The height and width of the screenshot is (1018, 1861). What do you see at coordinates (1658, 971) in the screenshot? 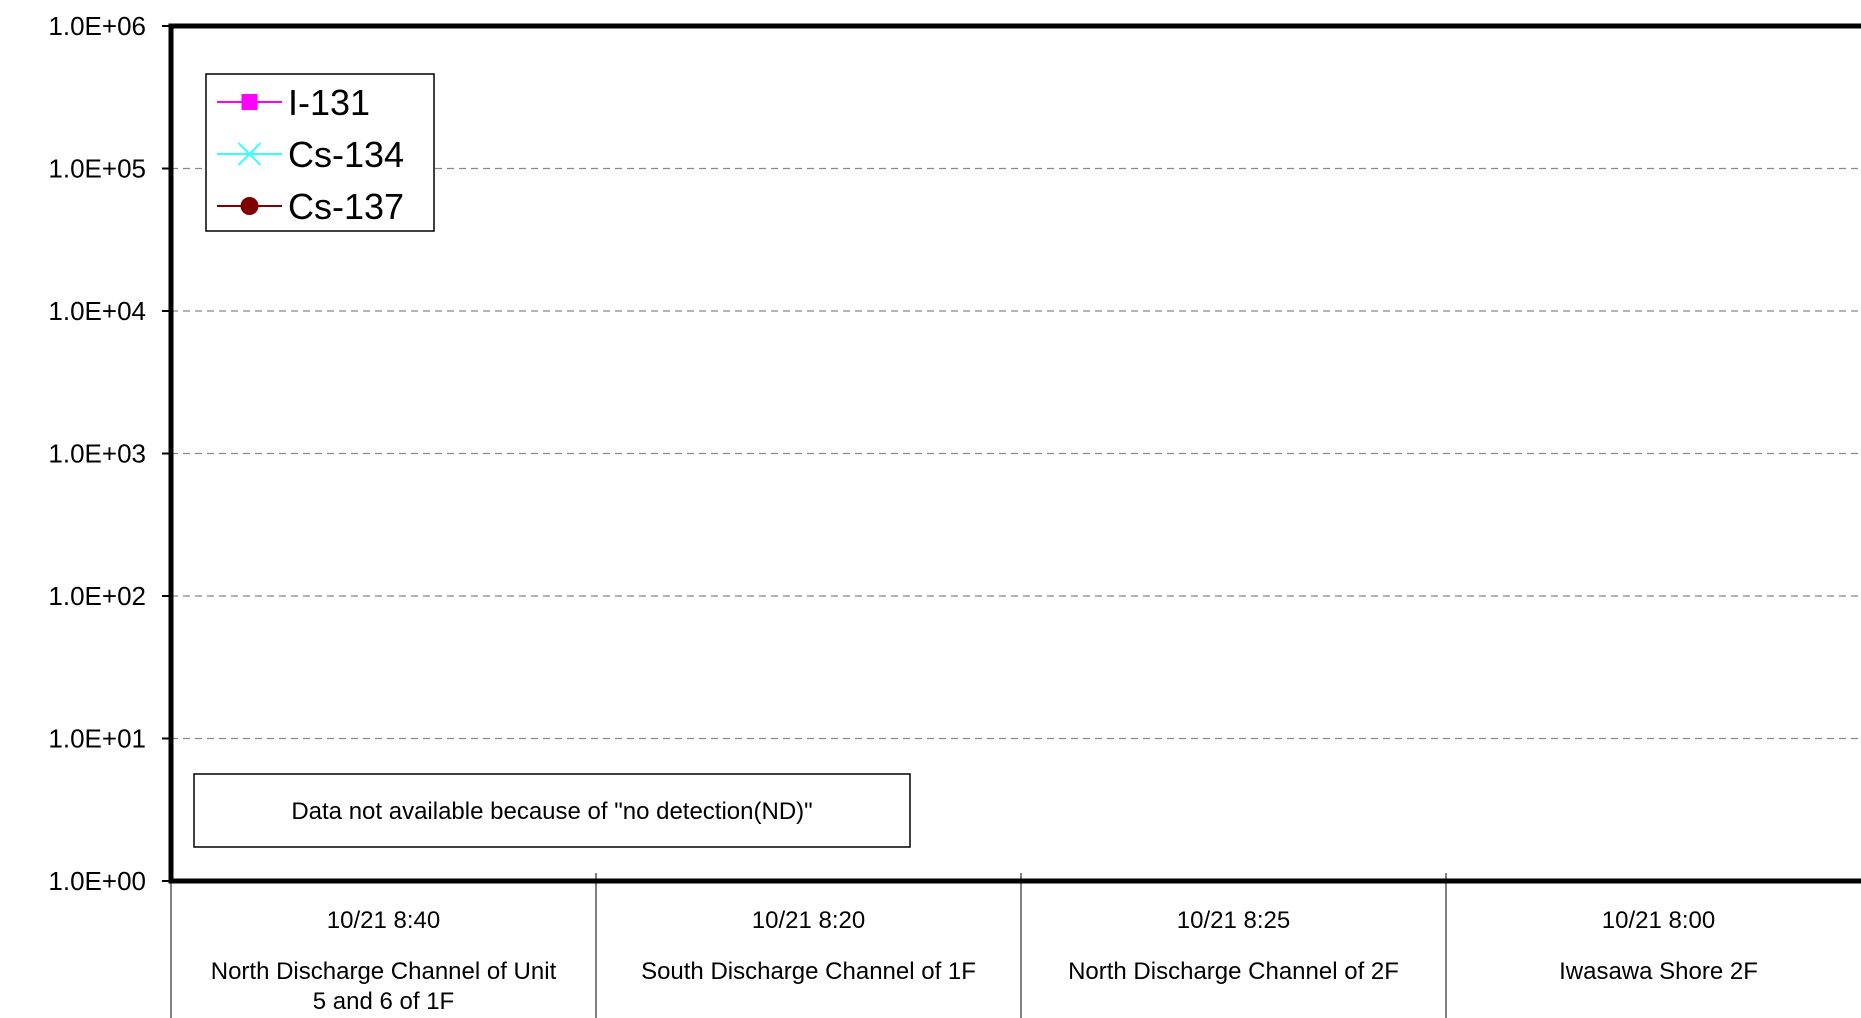
I see `x-category-location: Iwasawa Shore 2F` at bounding box center [1658, 971].